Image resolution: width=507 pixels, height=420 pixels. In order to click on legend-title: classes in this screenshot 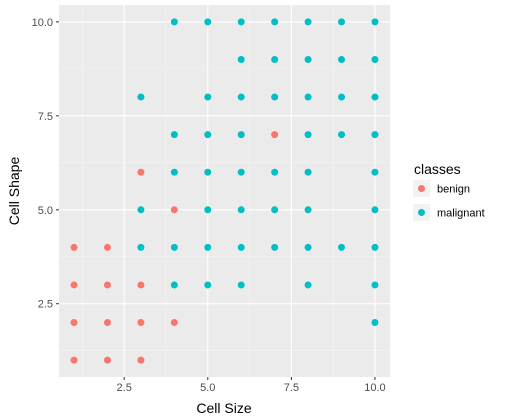, I will do `click(437, 169)`.